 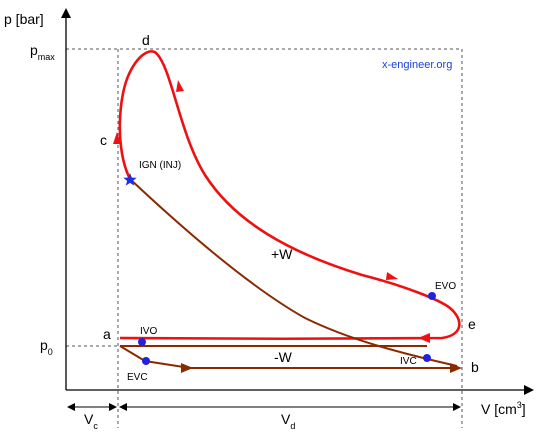 I want to click on direction-arrow-intake, so click(x=187, y=368).